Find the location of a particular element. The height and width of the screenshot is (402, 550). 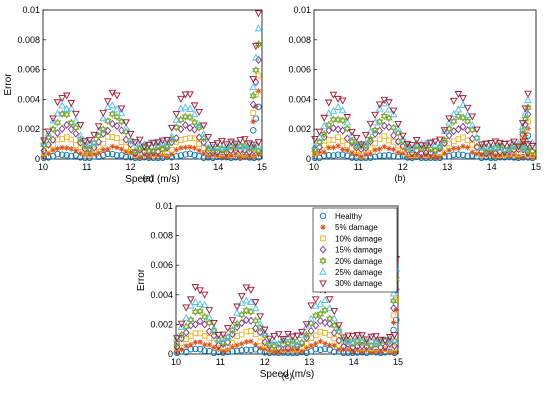

x-tick-label: 11 is located at coordinates (358, 167).